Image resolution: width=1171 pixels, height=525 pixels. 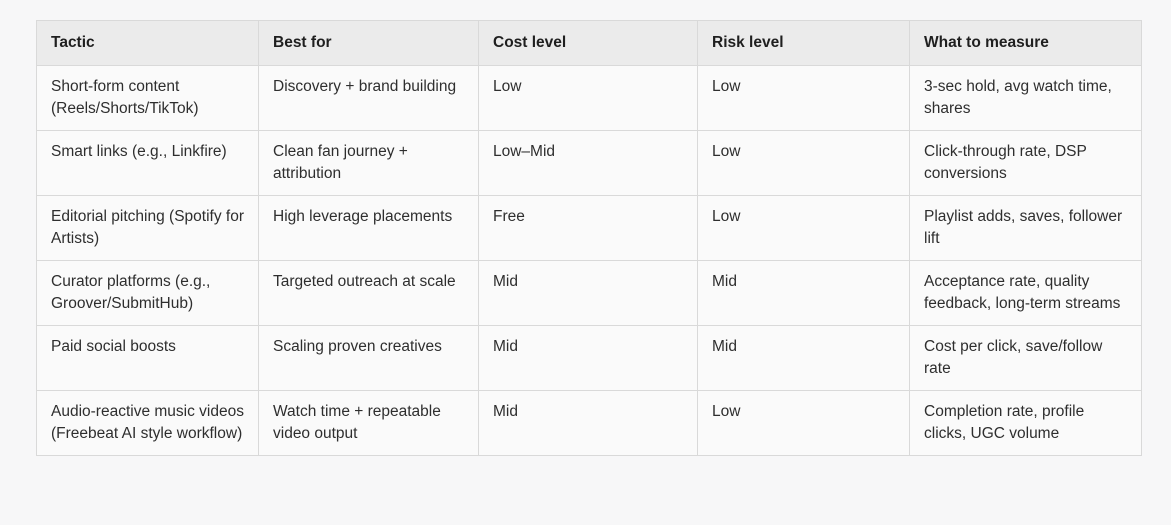 I want to click on cell-cost-level: Low, so click(x=588, y=98).